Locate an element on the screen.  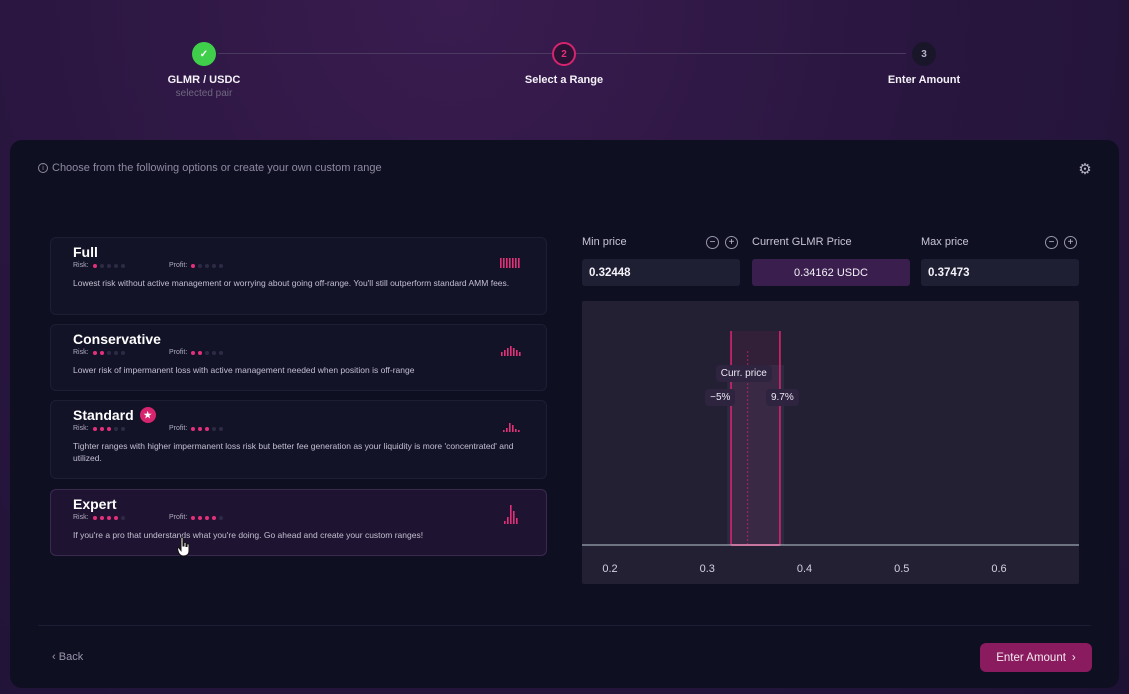
step-label: GLMR / USDC is located at coordinates (204, 80).